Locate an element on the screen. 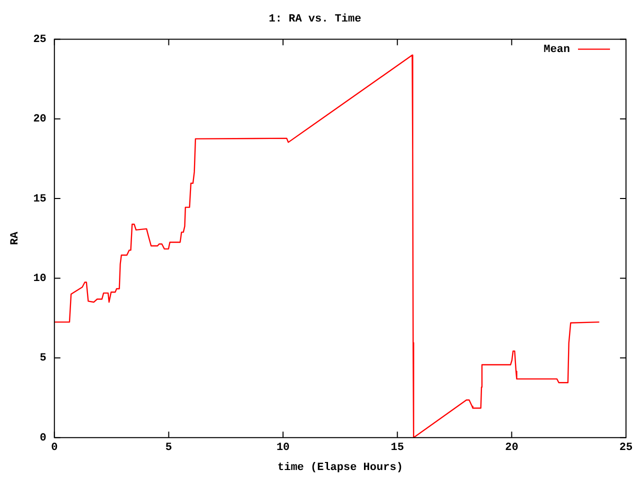 This screenshot has height=480, width=640. chart-title: 1: RA vs. Time is located at coordinates (315, 19).